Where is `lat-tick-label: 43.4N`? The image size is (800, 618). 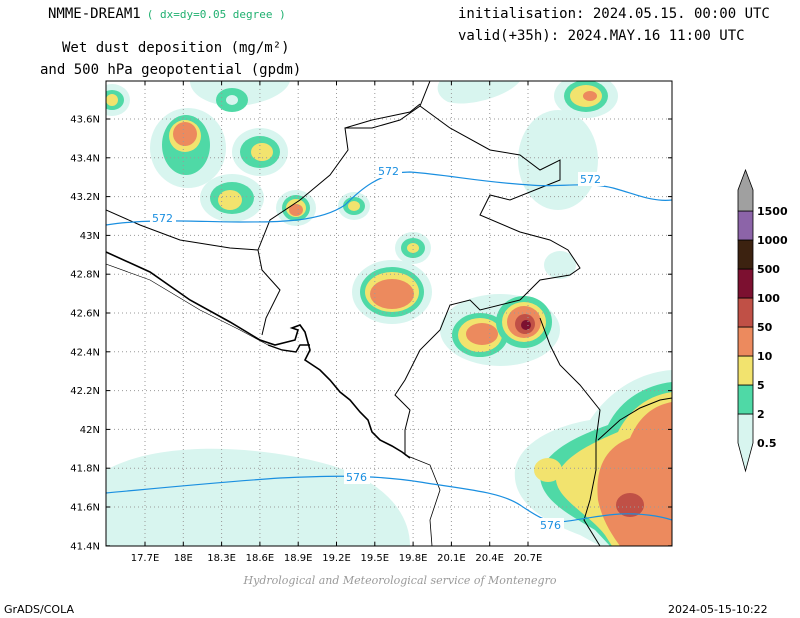 lat-tick-label: 43.4N is located at coordinates (85, 158).